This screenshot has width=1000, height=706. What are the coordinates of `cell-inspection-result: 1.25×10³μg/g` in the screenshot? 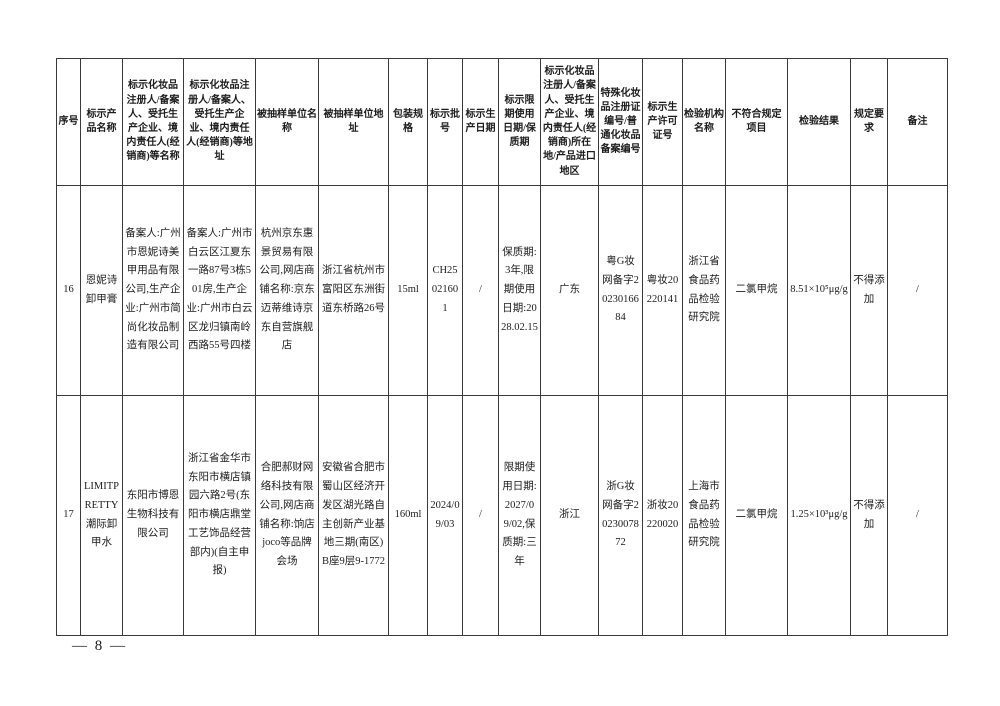 It's located at (819, 515).